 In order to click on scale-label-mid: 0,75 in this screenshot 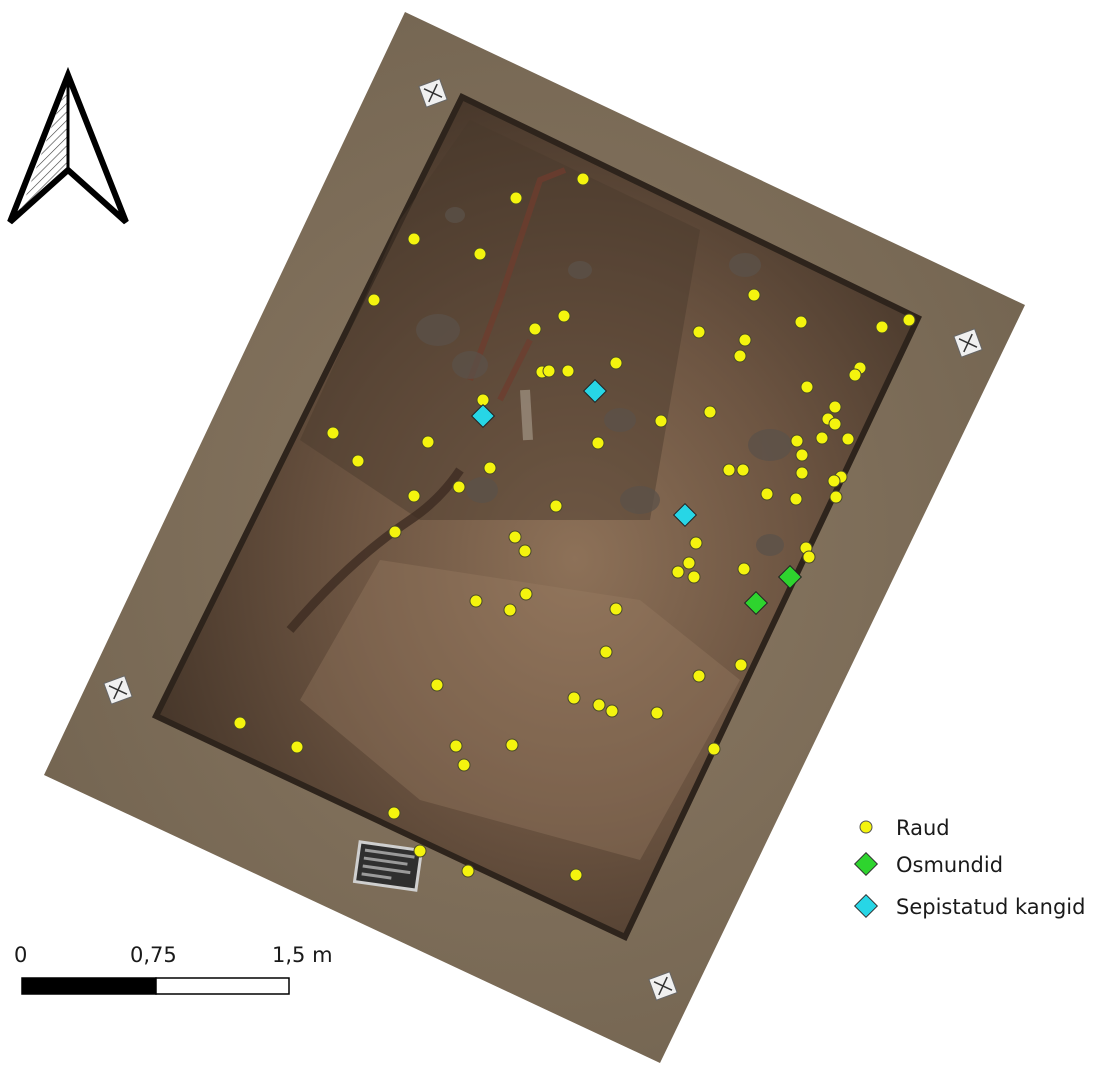, I will do `click(153, 955)`.